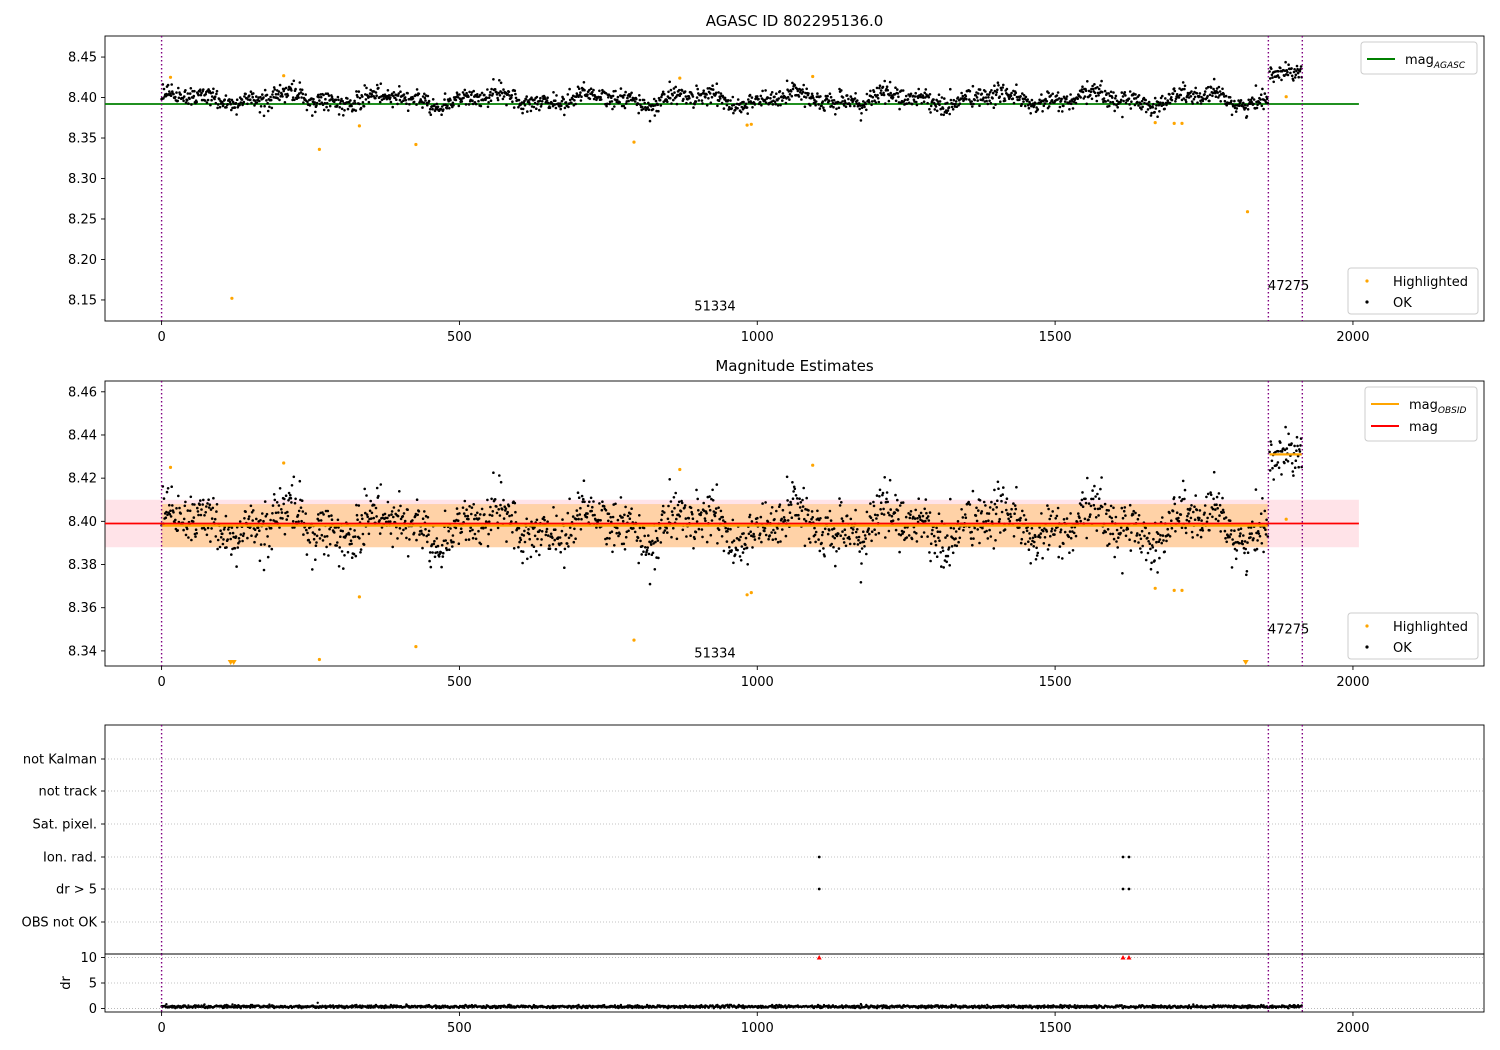  What do you see at coordinates (1055, 337) in the screenshot?
I see `x-tick-label: 1500` at bounding box center [1055, 337].